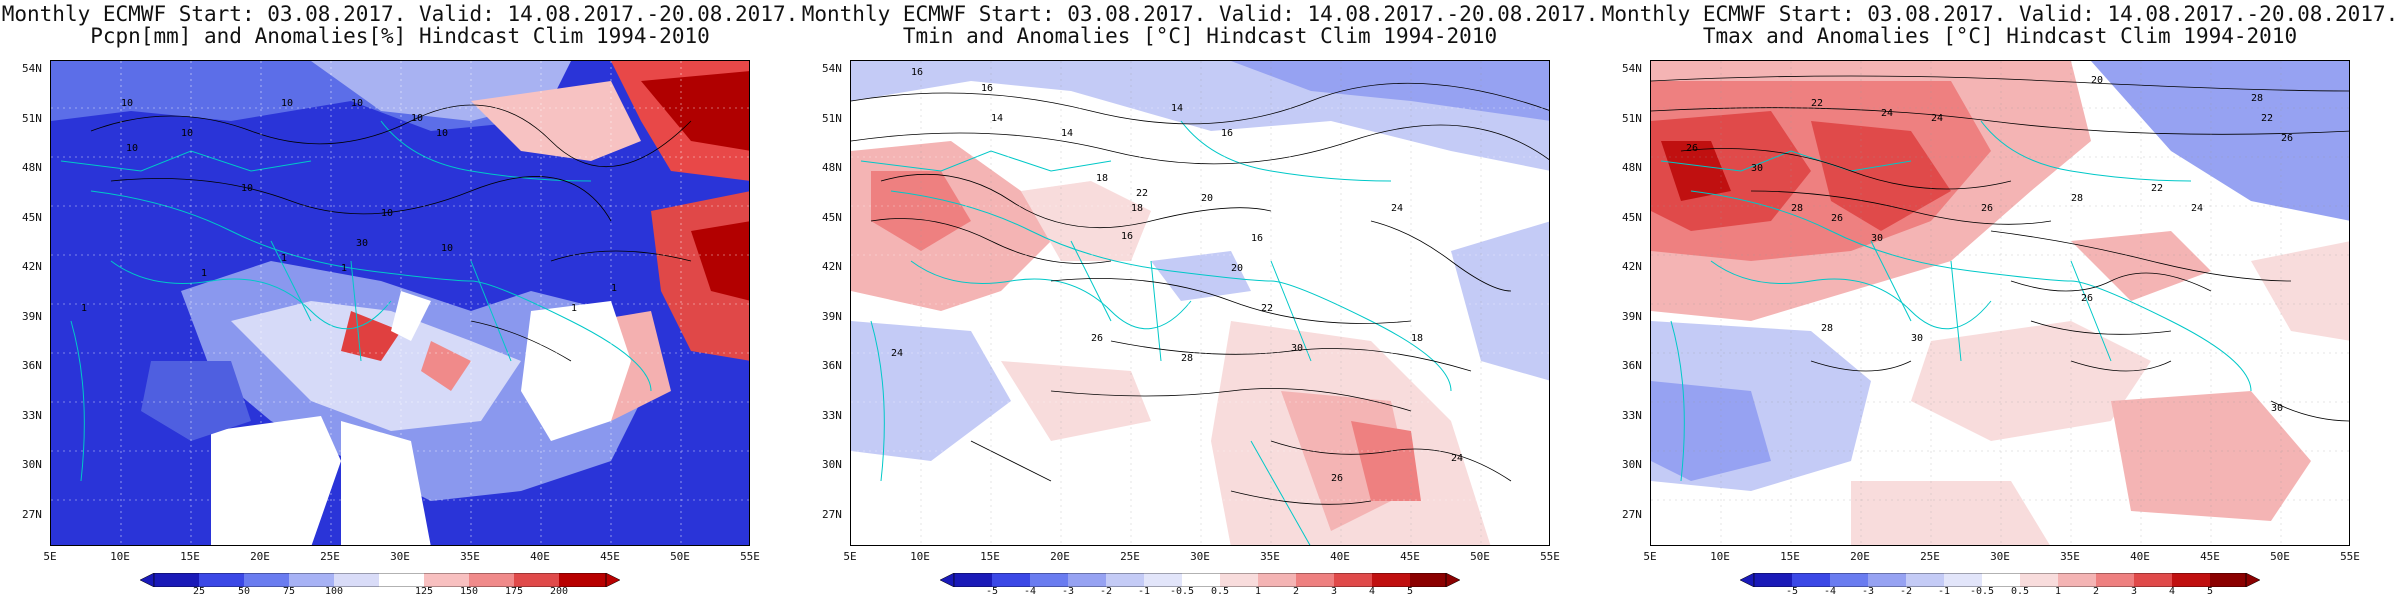 This screenshot has width=2400, height=600. What do you see at coordinates (1334, 591) in the screenshot?
I see `colorbar-tick: 3` at bounding box center [1334, 591].